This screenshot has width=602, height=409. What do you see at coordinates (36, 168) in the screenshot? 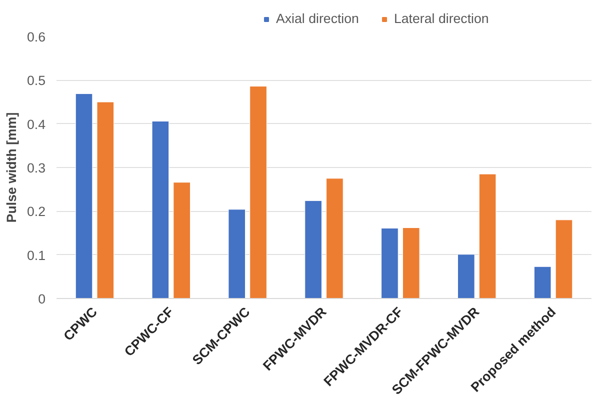
I see `y-tick-label: 0.3` at bounding box center [36, 168].